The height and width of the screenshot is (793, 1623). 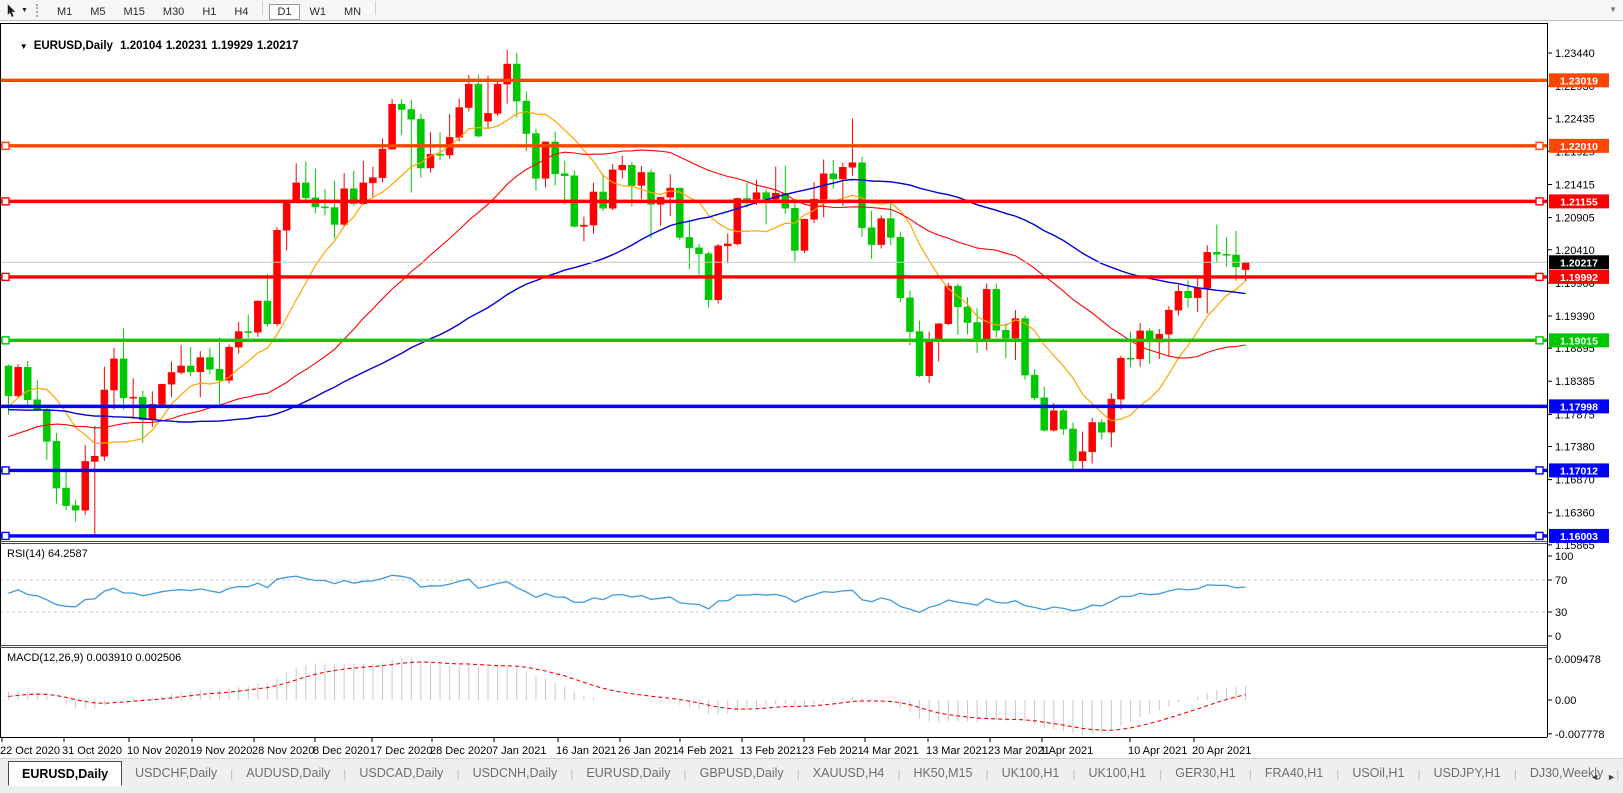 What do you see at coordinates (1467, 772) in the screenshot?
I see `tab-usdjpy-h1: USDJPY,H1` at bounding box center [1467, 772].